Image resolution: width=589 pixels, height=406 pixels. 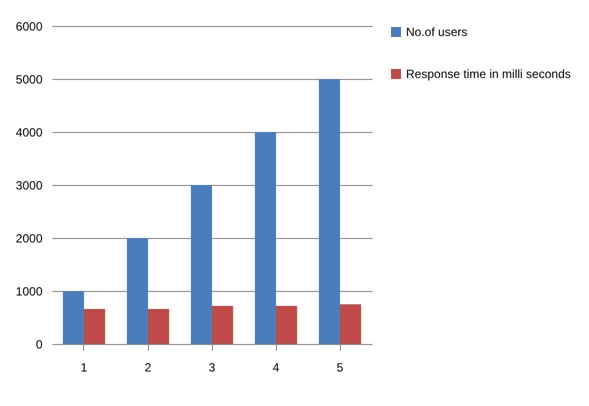 What do you see at coordinates (29, 239) in the screenshot?
I see `y-tick-label: 2000` at bounding box center [29, 239].